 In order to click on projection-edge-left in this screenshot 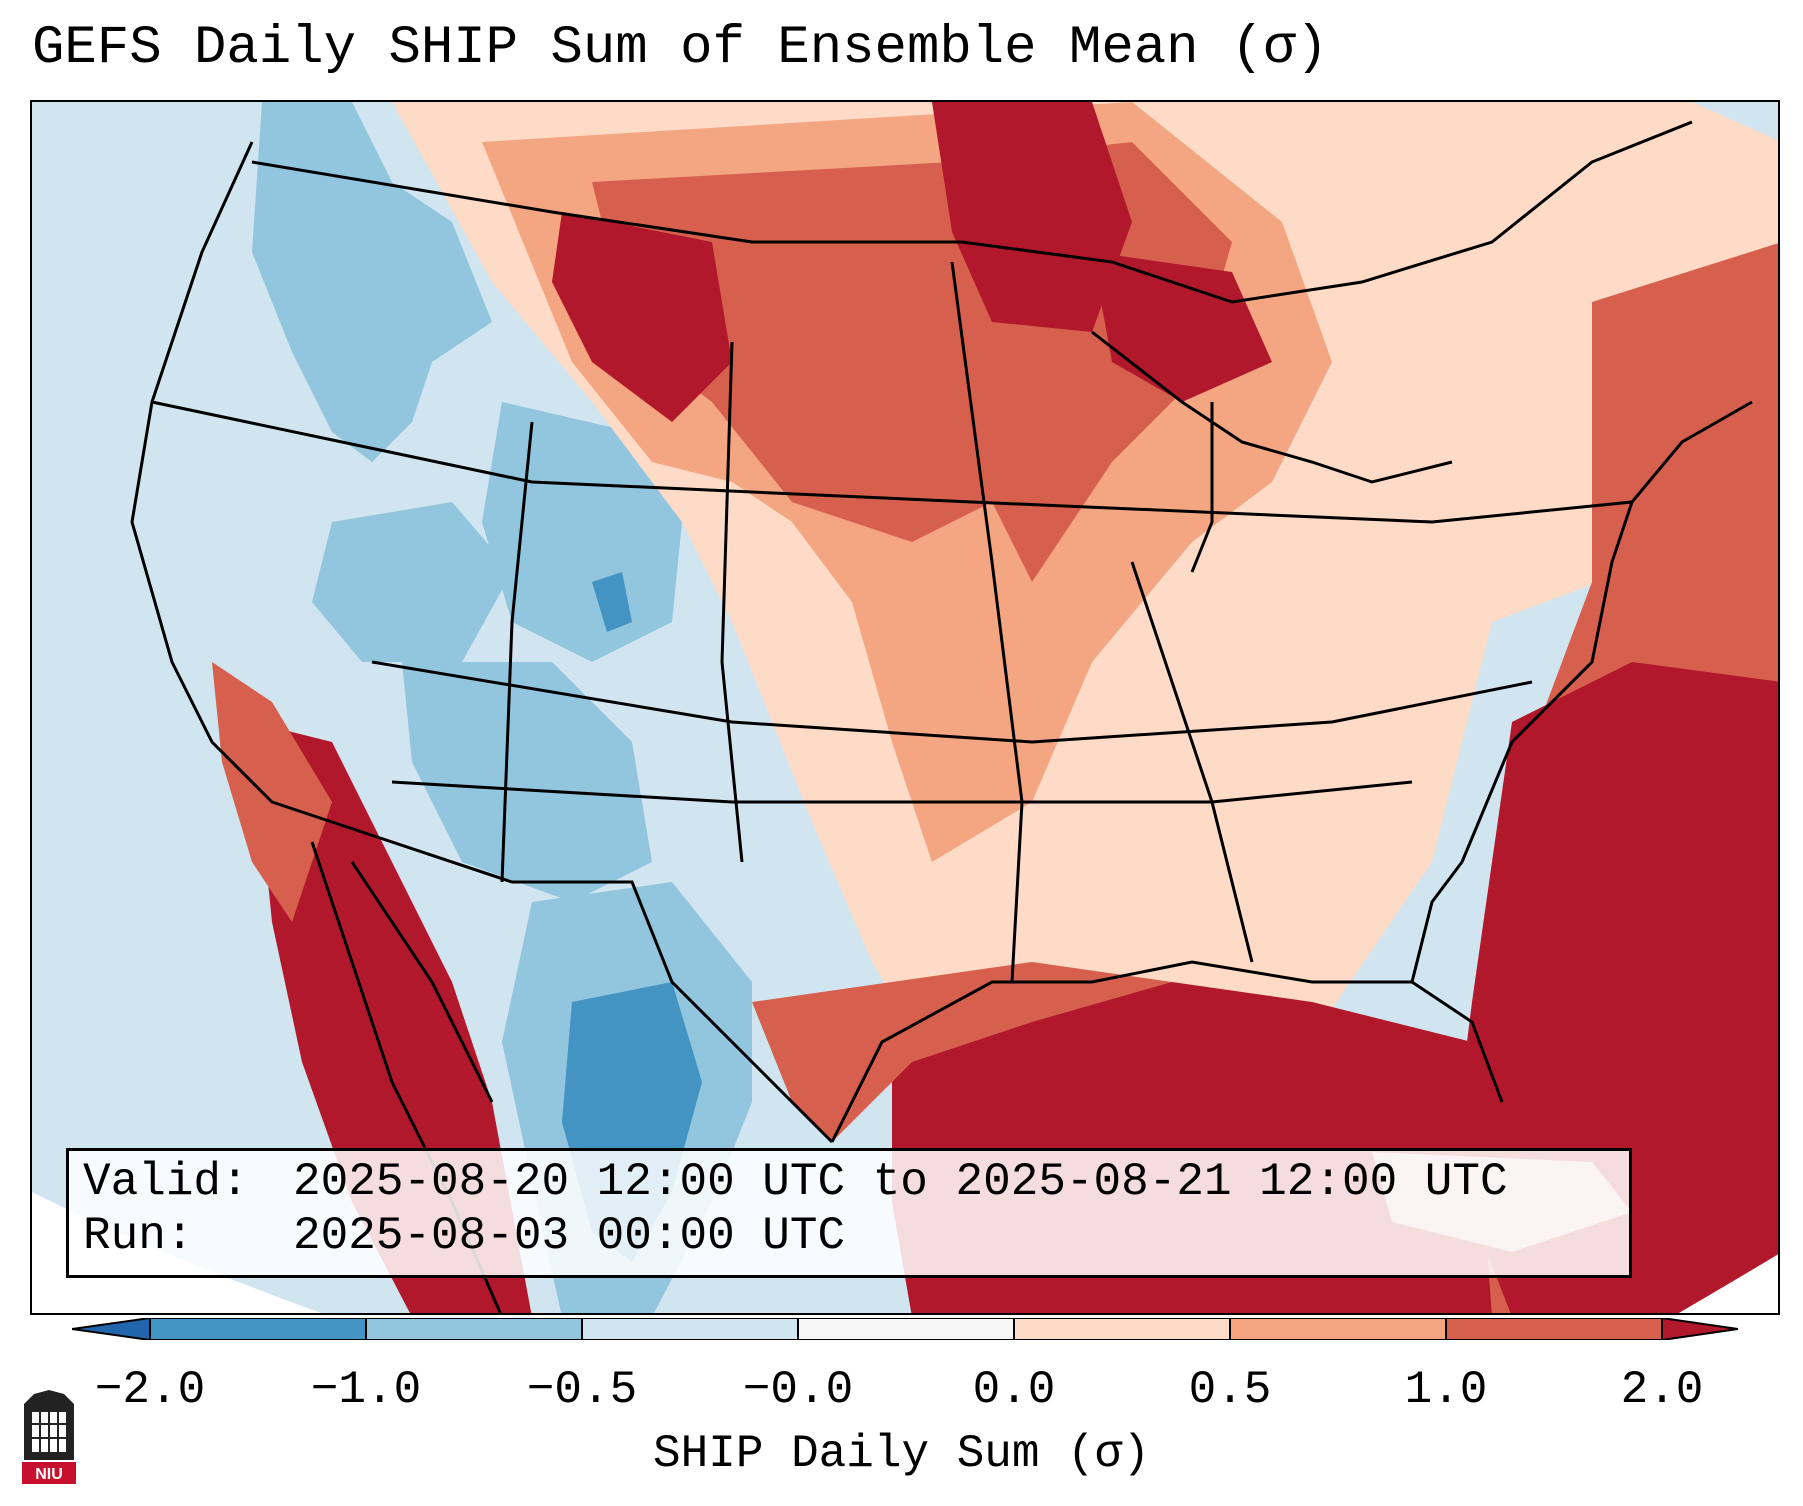, I will do `click(176, 1252)`.